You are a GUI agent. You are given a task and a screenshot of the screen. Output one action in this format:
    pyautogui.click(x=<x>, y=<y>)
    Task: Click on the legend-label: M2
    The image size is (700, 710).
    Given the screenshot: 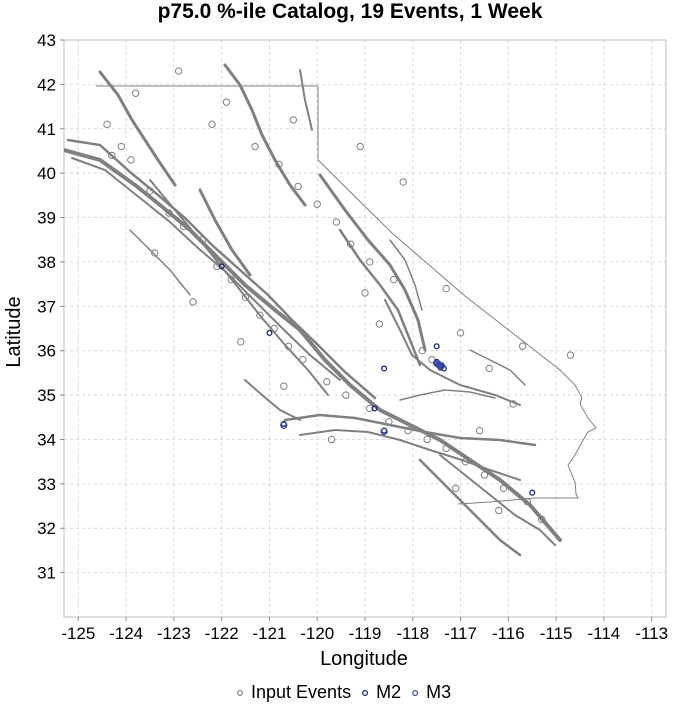 What is the action you would take?
    pyautogui.click(x=388, y=692)
    